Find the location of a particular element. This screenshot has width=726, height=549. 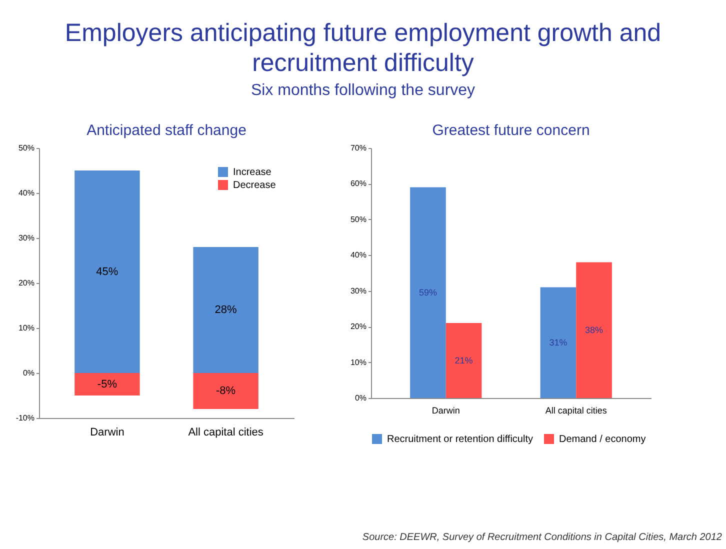

y-tick-label: 60% is located at coordinates (358, 183).